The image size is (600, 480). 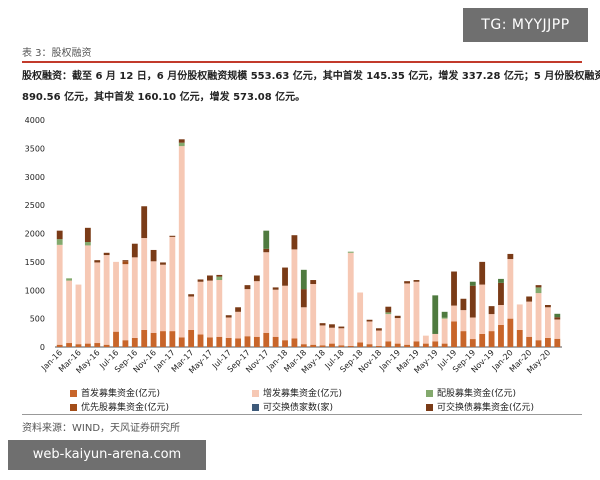 What do you see at coordinates (42, 347) in the screenshot?
I see `y-tick-label: 0` at bounding box center [42, 347].